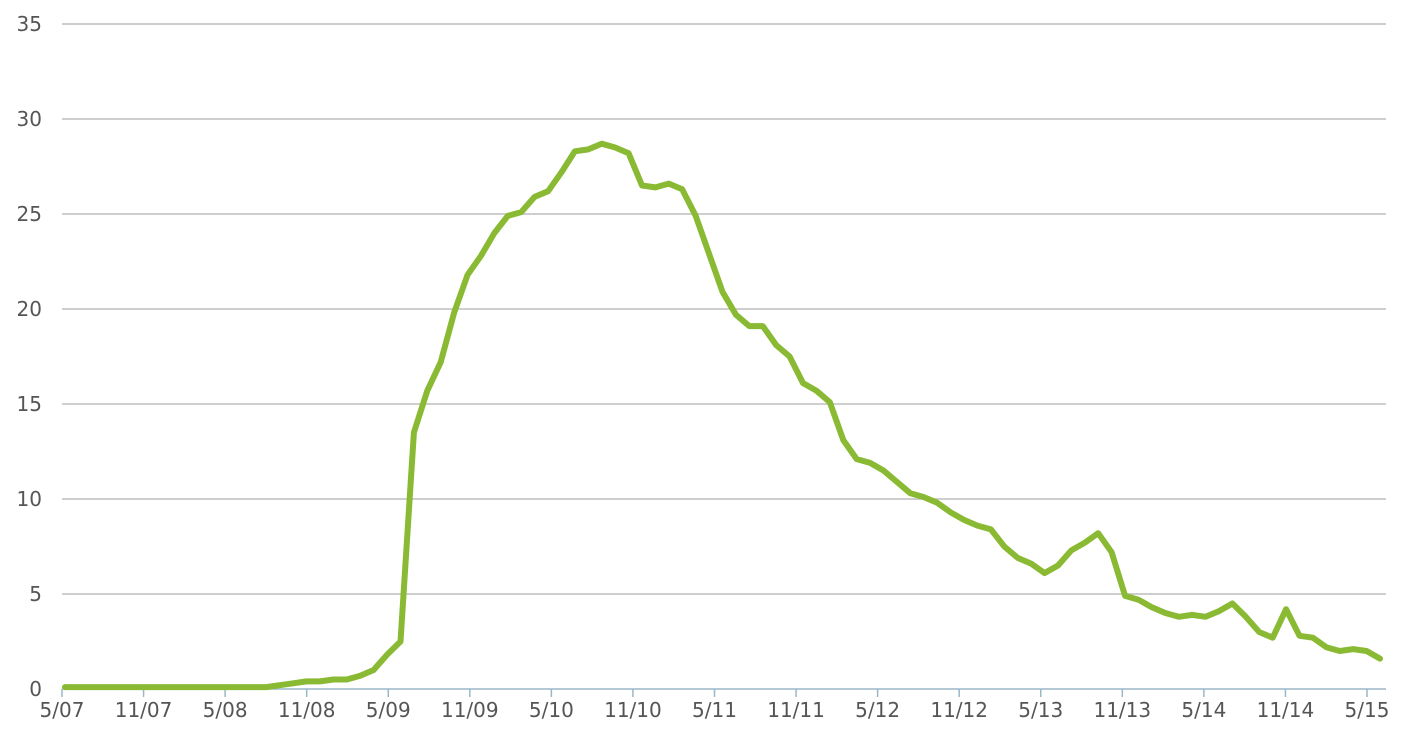 This screenshot has width=1404, height=742. Describe the element at coordinates (307, 710) in the screenshot. I see `x-tick-label: 11/08` at that location.